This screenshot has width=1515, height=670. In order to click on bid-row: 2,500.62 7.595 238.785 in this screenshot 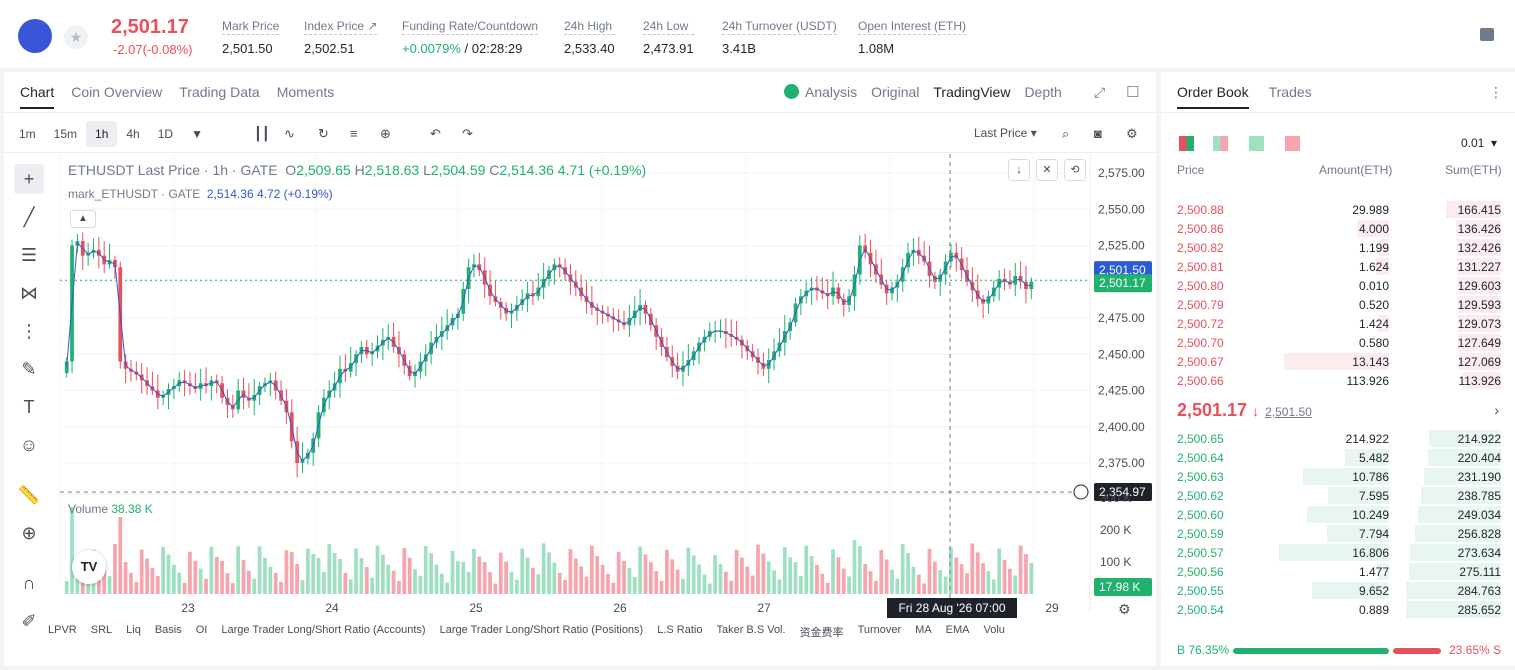, I will do `click(1338, 495)`.